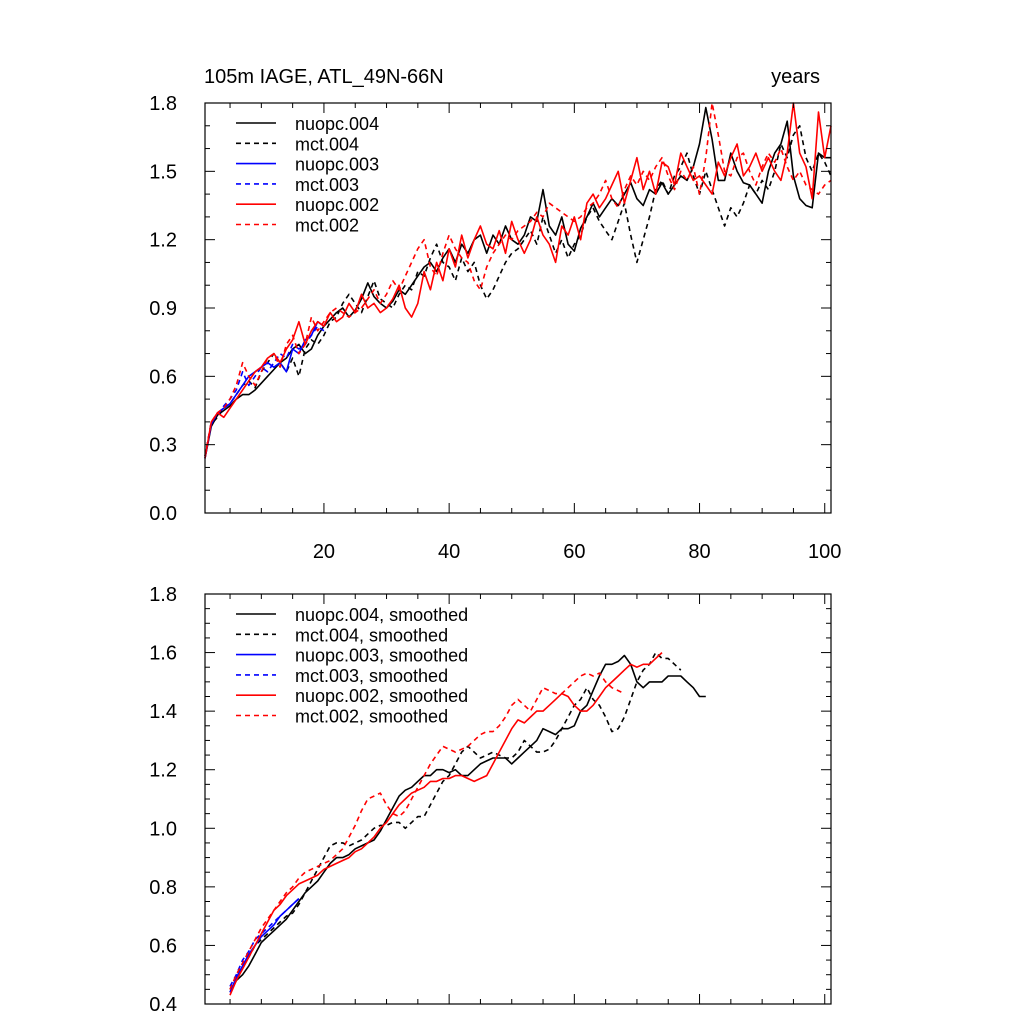 Image resolution: width=1024 pixels, height=1024 pixels. I want to click on y-tick-label: 0.9, so click(163, 309).